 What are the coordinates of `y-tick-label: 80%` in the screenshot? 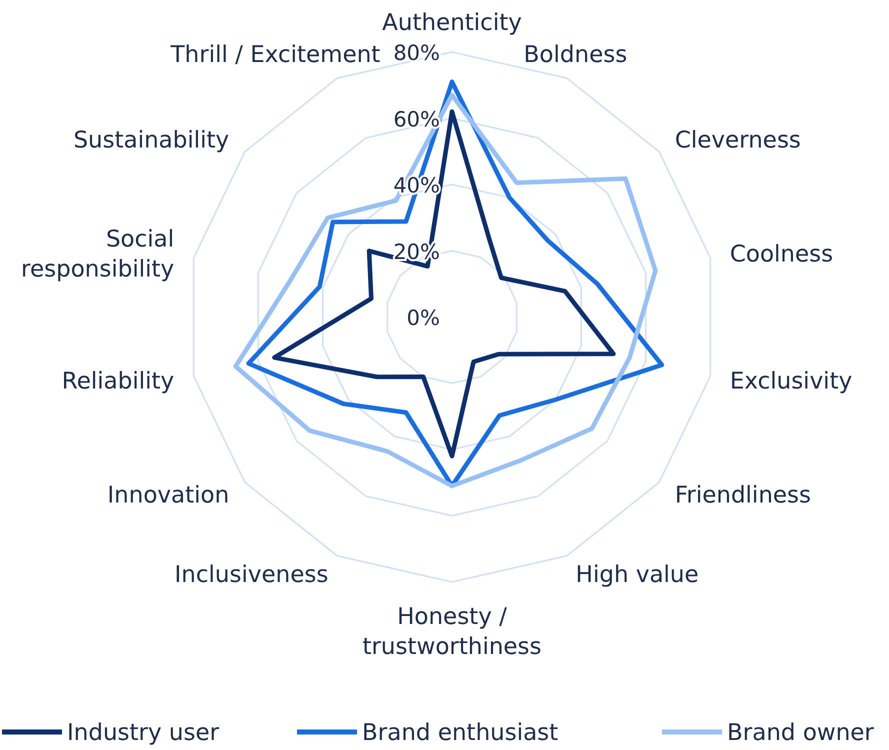 It's located at (416, 53).